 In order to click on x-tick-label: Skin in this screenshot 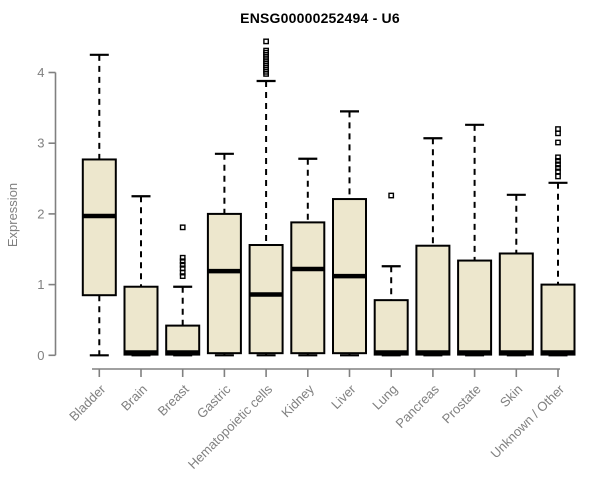, I will do `click(511, 396)`.